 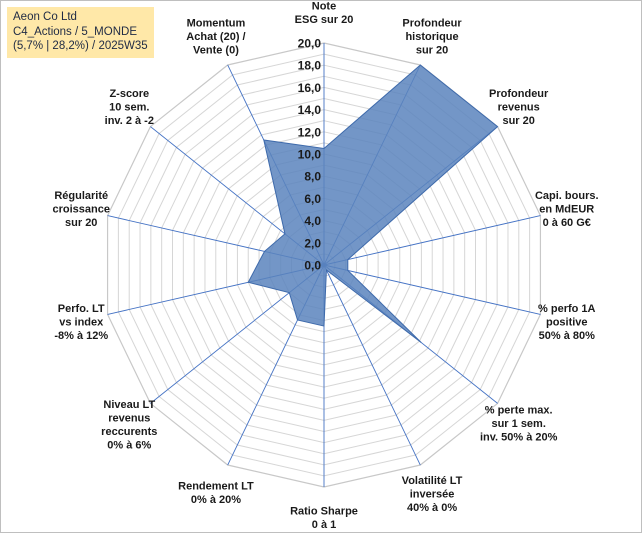 What do you see at coordinates (567, 223) in the screenshot?
I see `category-label: 0 à 60 G€` at bounding box center [567, 223].